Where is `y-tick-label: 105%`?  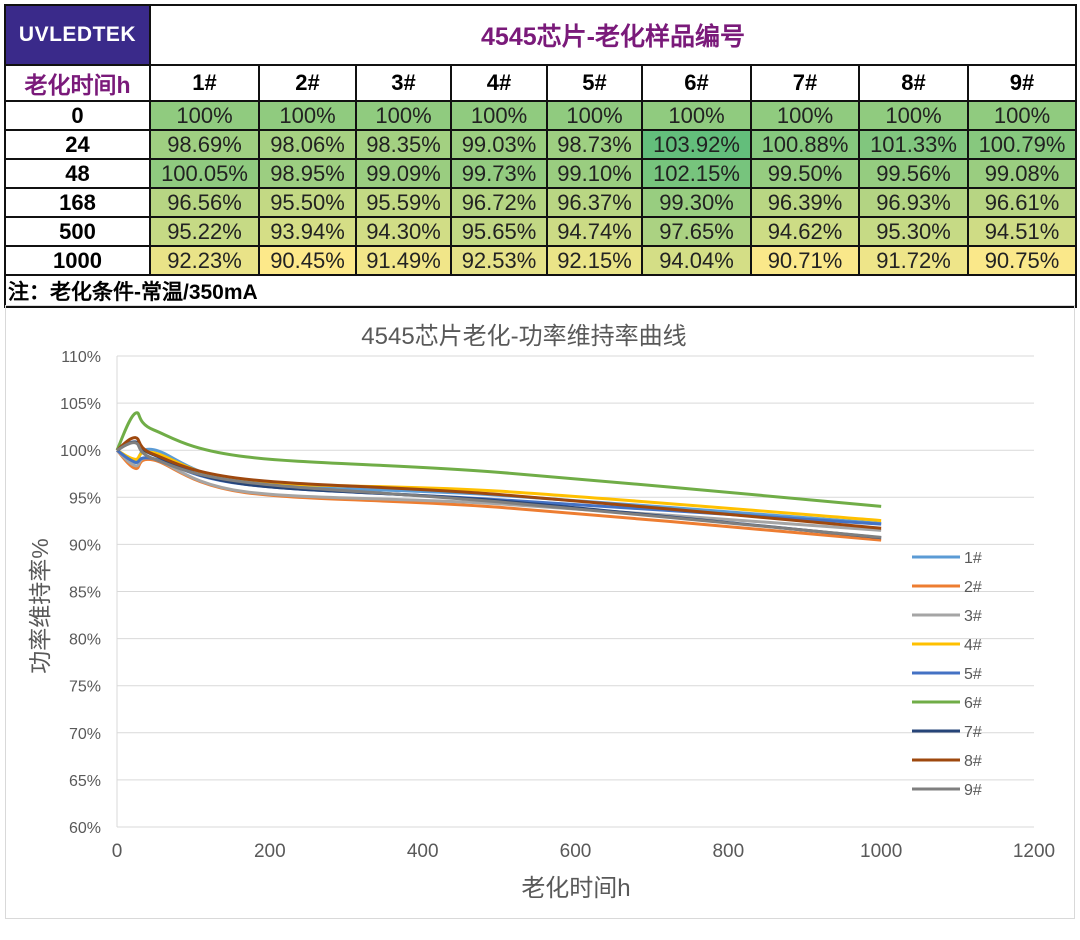 y-tick-label: 105% is located at coordinates (80, 404).